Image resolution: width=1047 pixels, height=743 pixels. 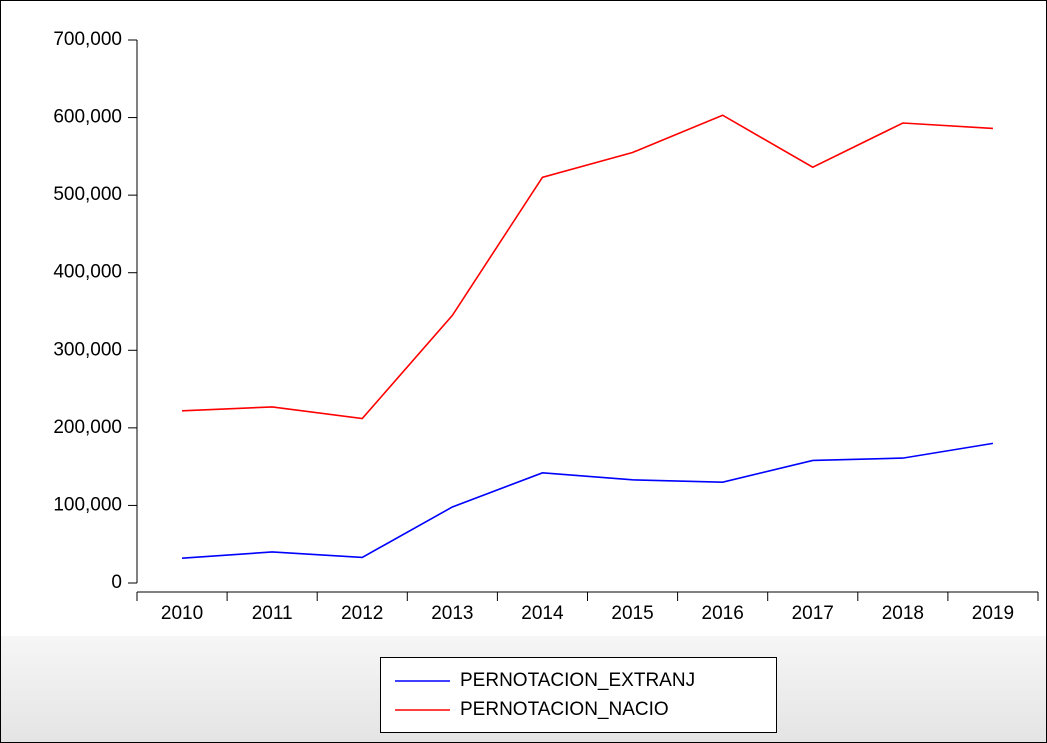 What do you see at coordinates (578, 695) in the screenshot?
I see `legend-box` at bounding box center [578, 695].